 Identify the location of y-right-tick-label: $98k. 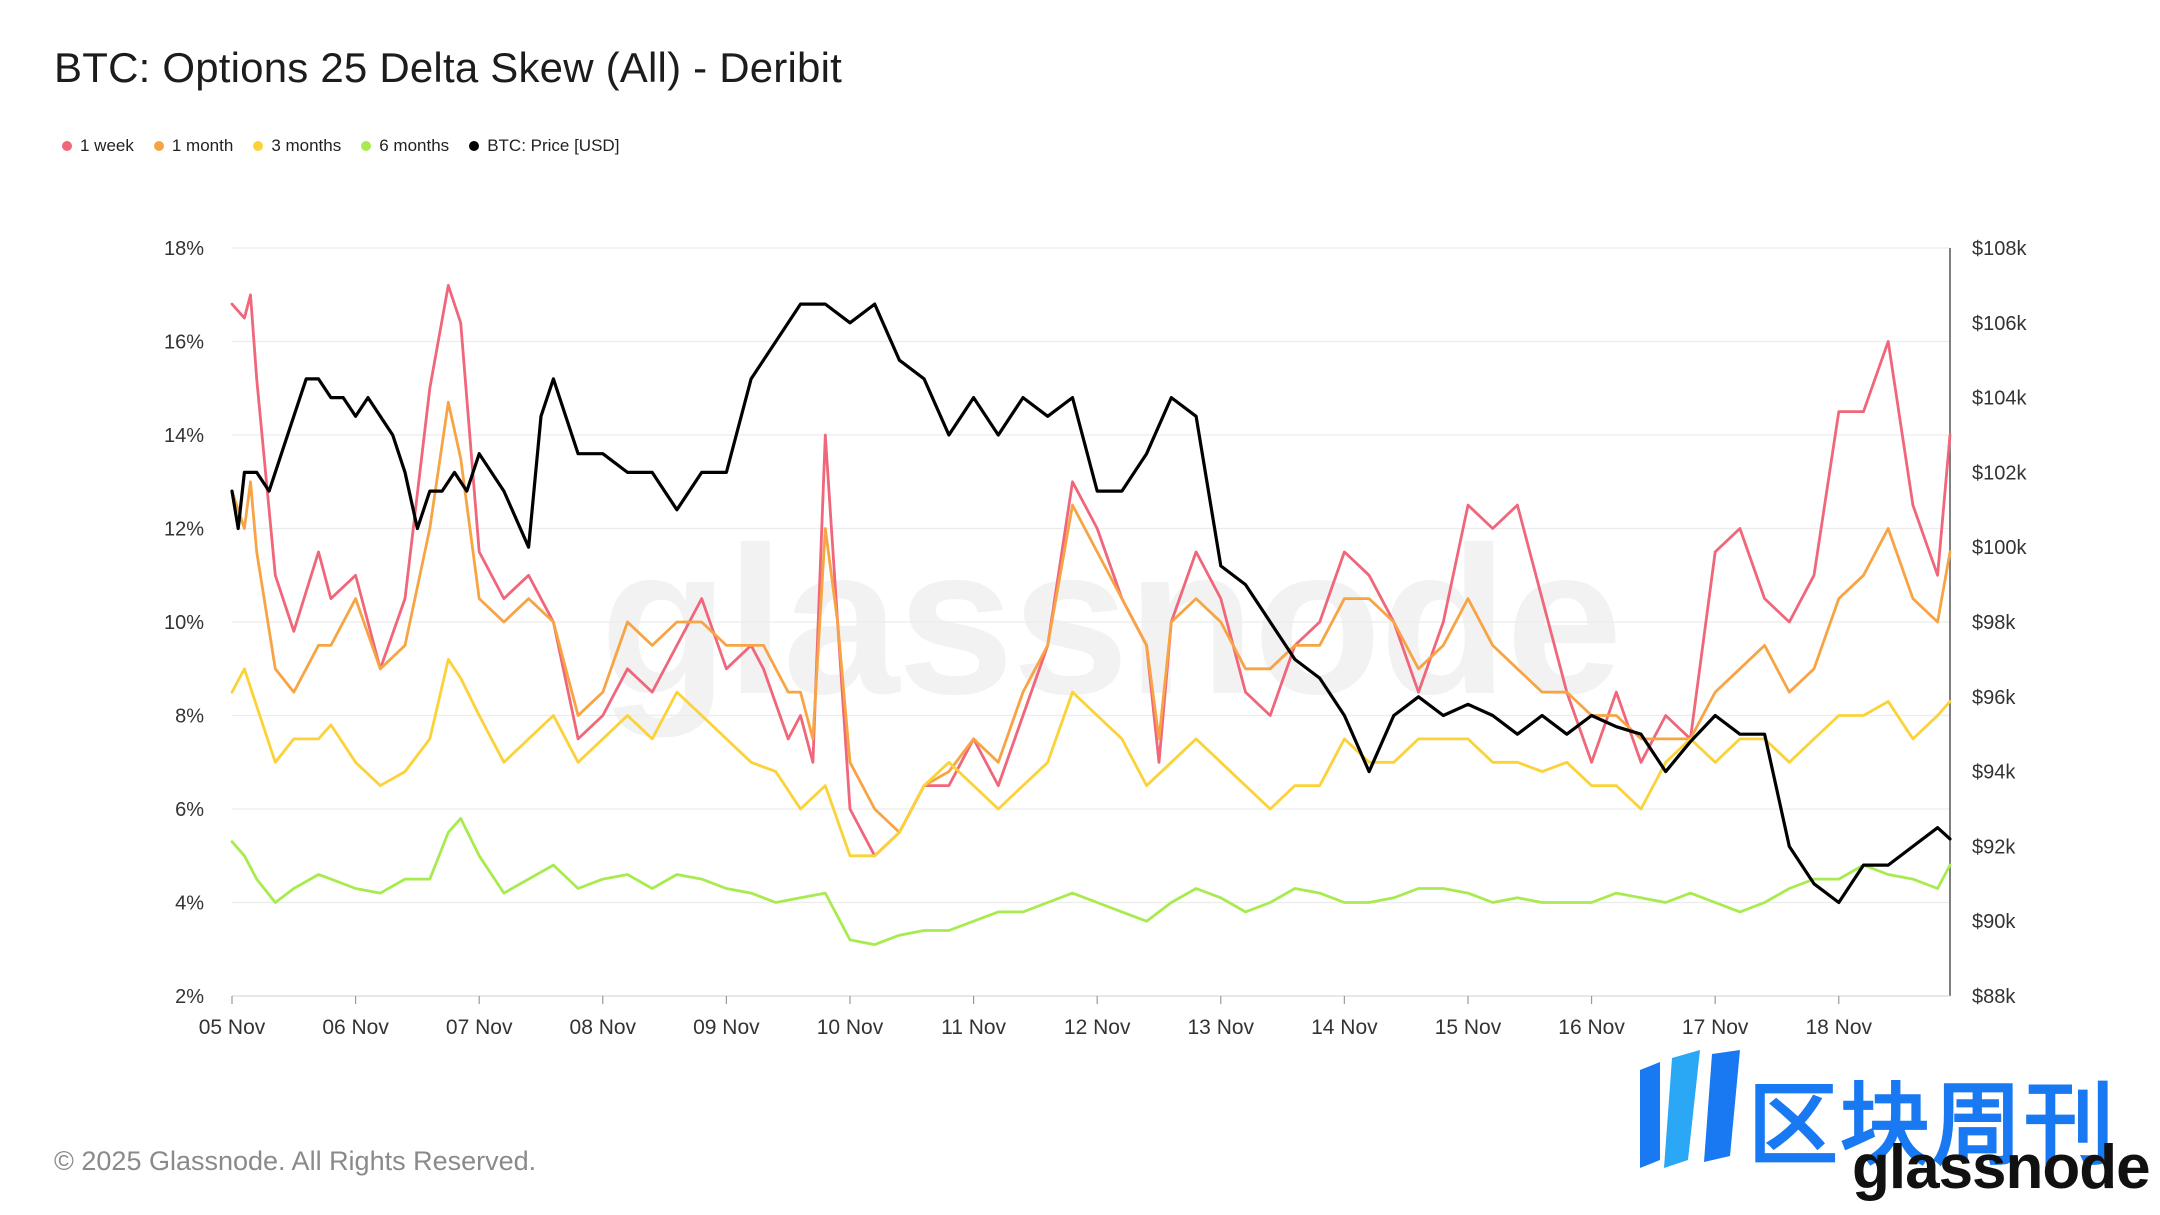
(1994, 623).